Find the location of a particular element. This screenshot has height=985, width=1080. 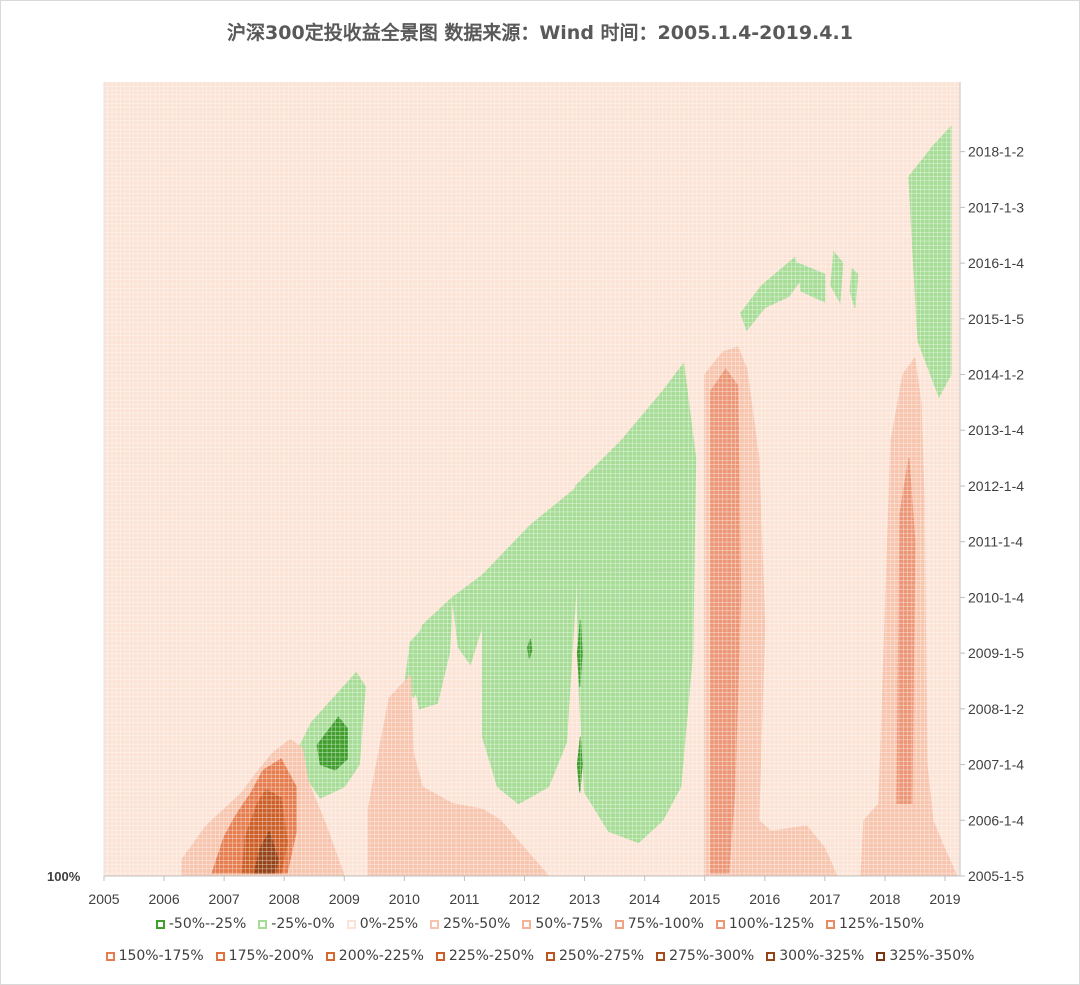

y-tick-label: 2011-1-4 is located at coordinates (995, 542).